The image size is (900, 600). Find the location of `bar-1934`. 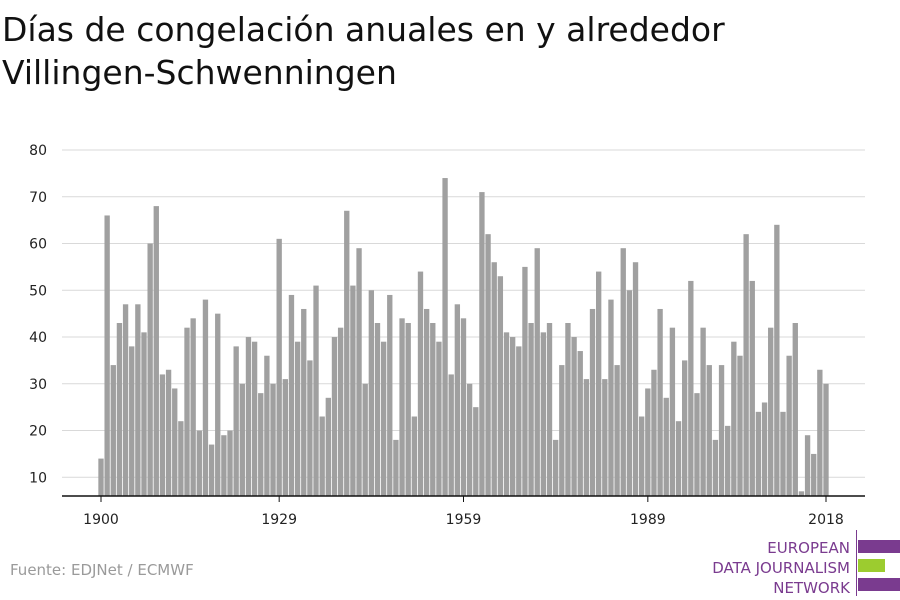

bar-1934 is located at coordinates (310, 428).